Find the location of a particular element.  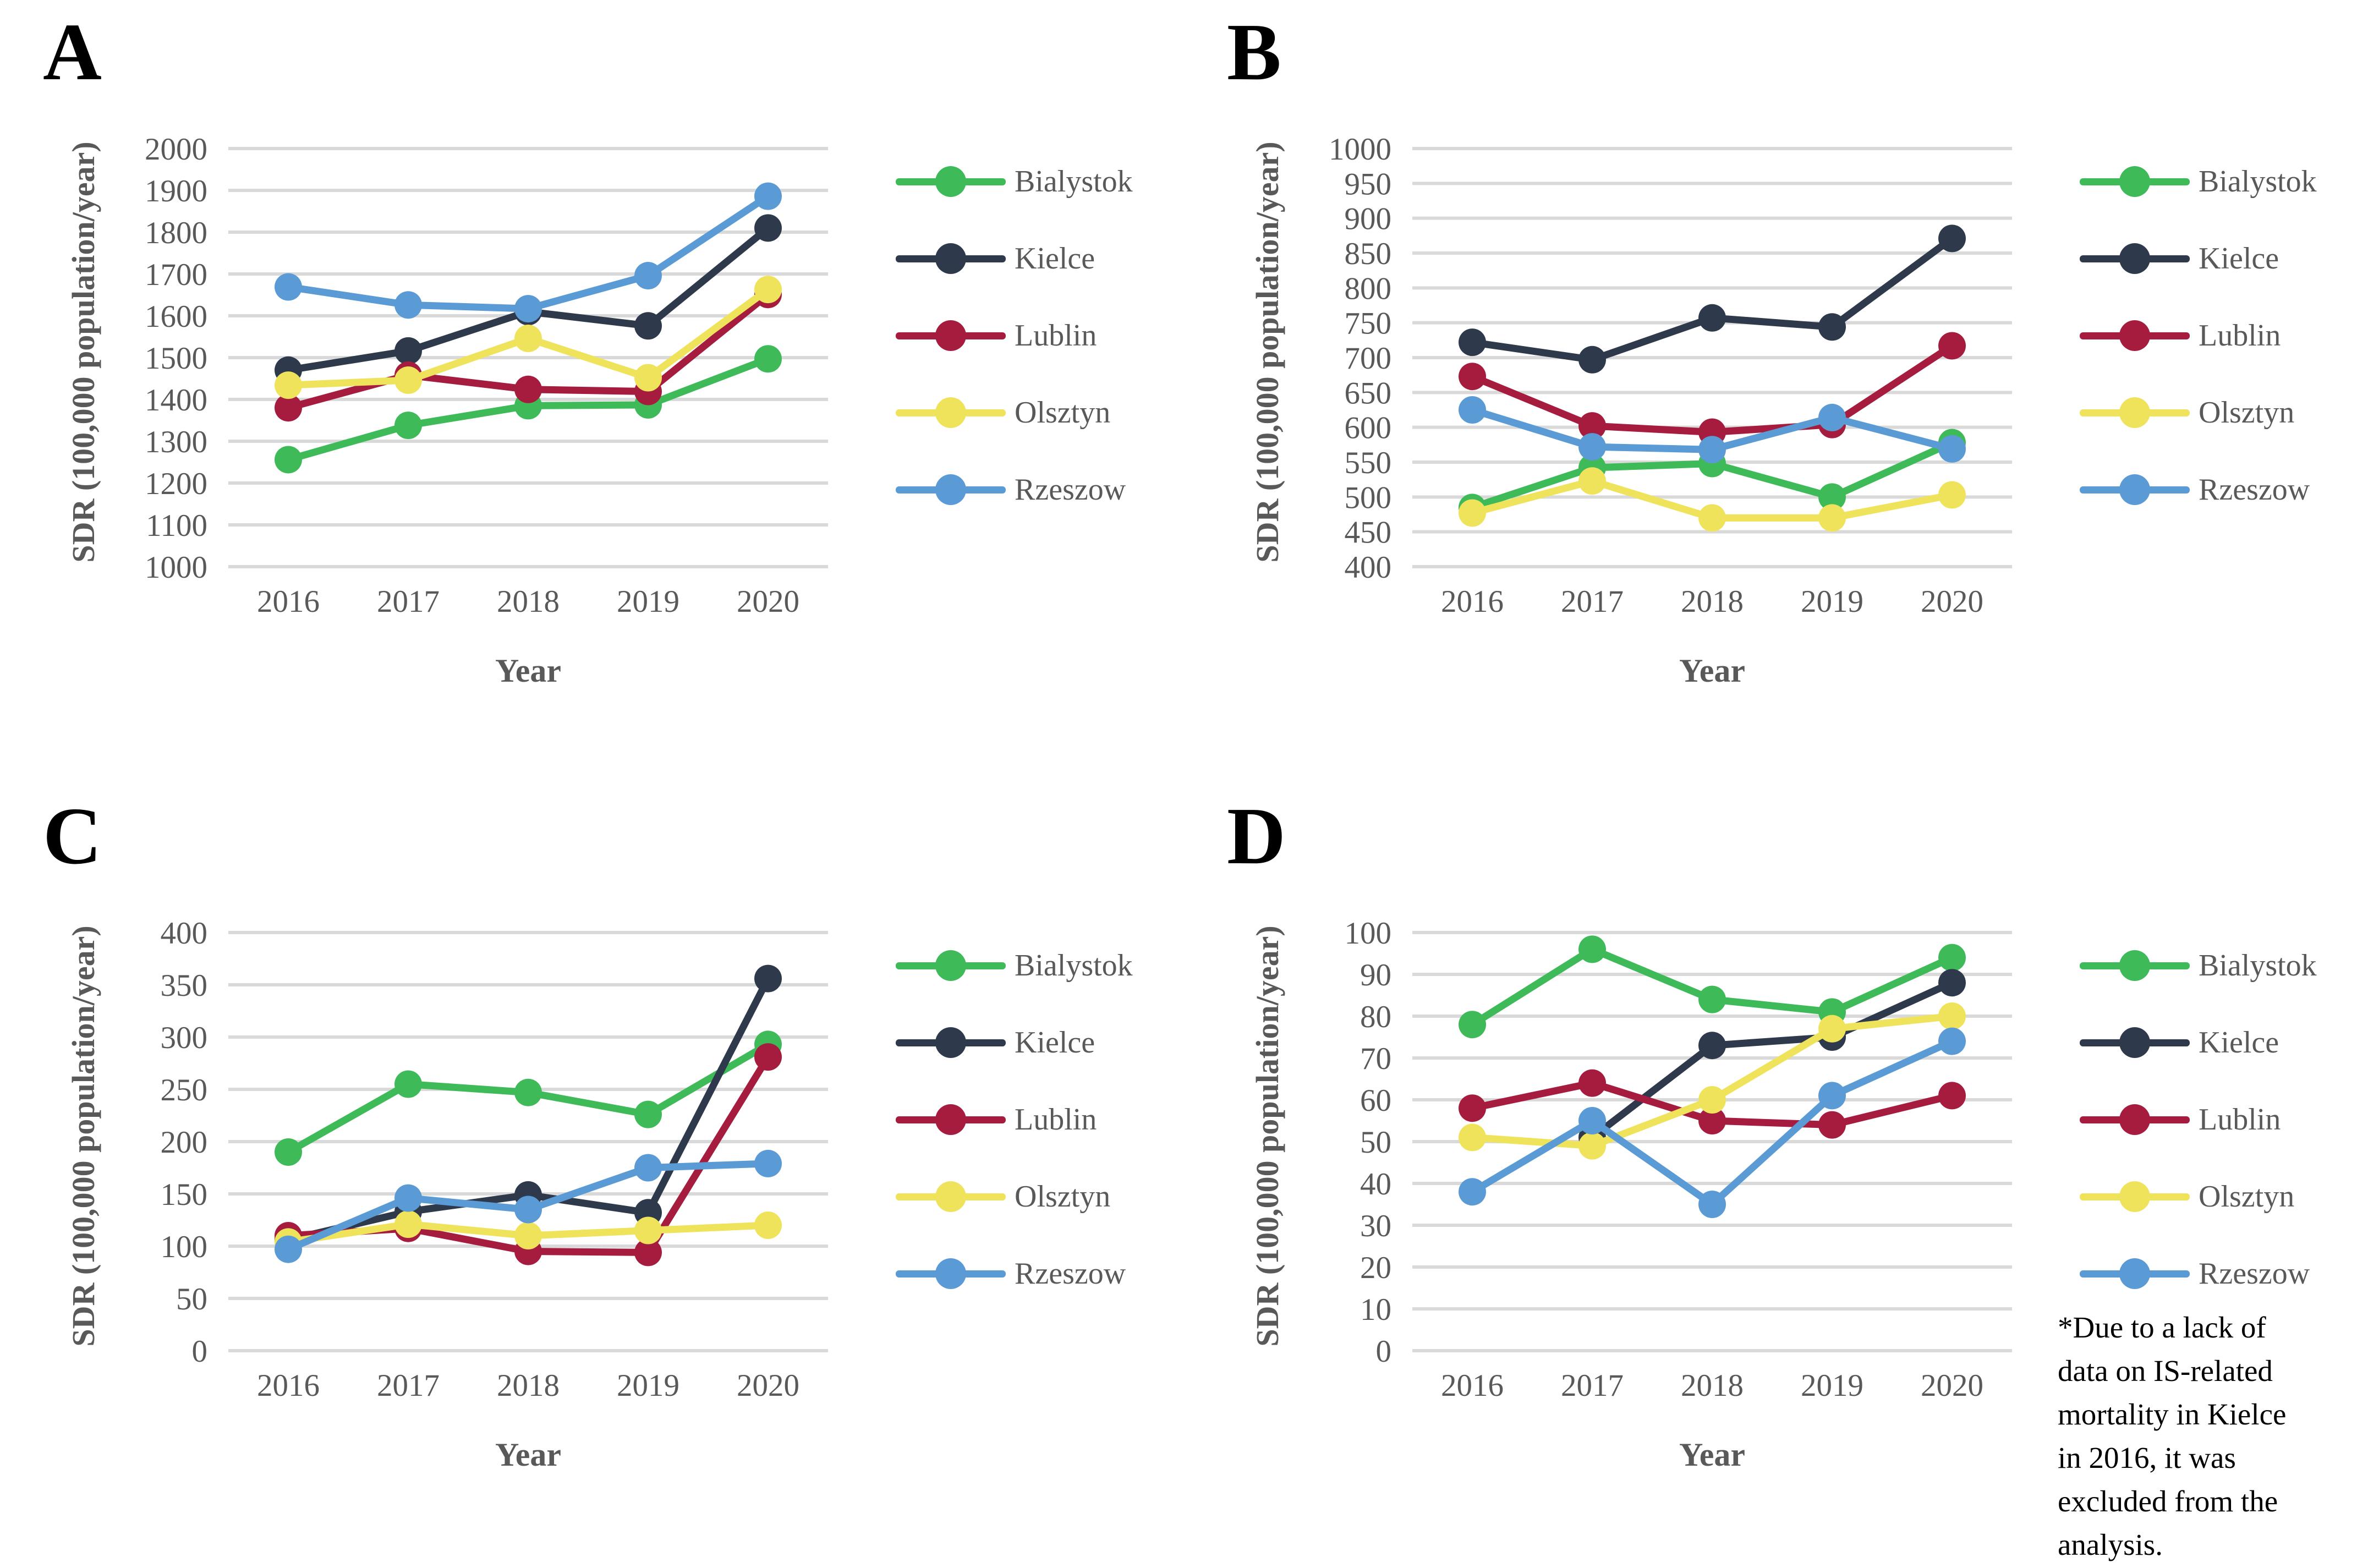

data-point-bialystok-2019 is located at coordinates (648, 1114).